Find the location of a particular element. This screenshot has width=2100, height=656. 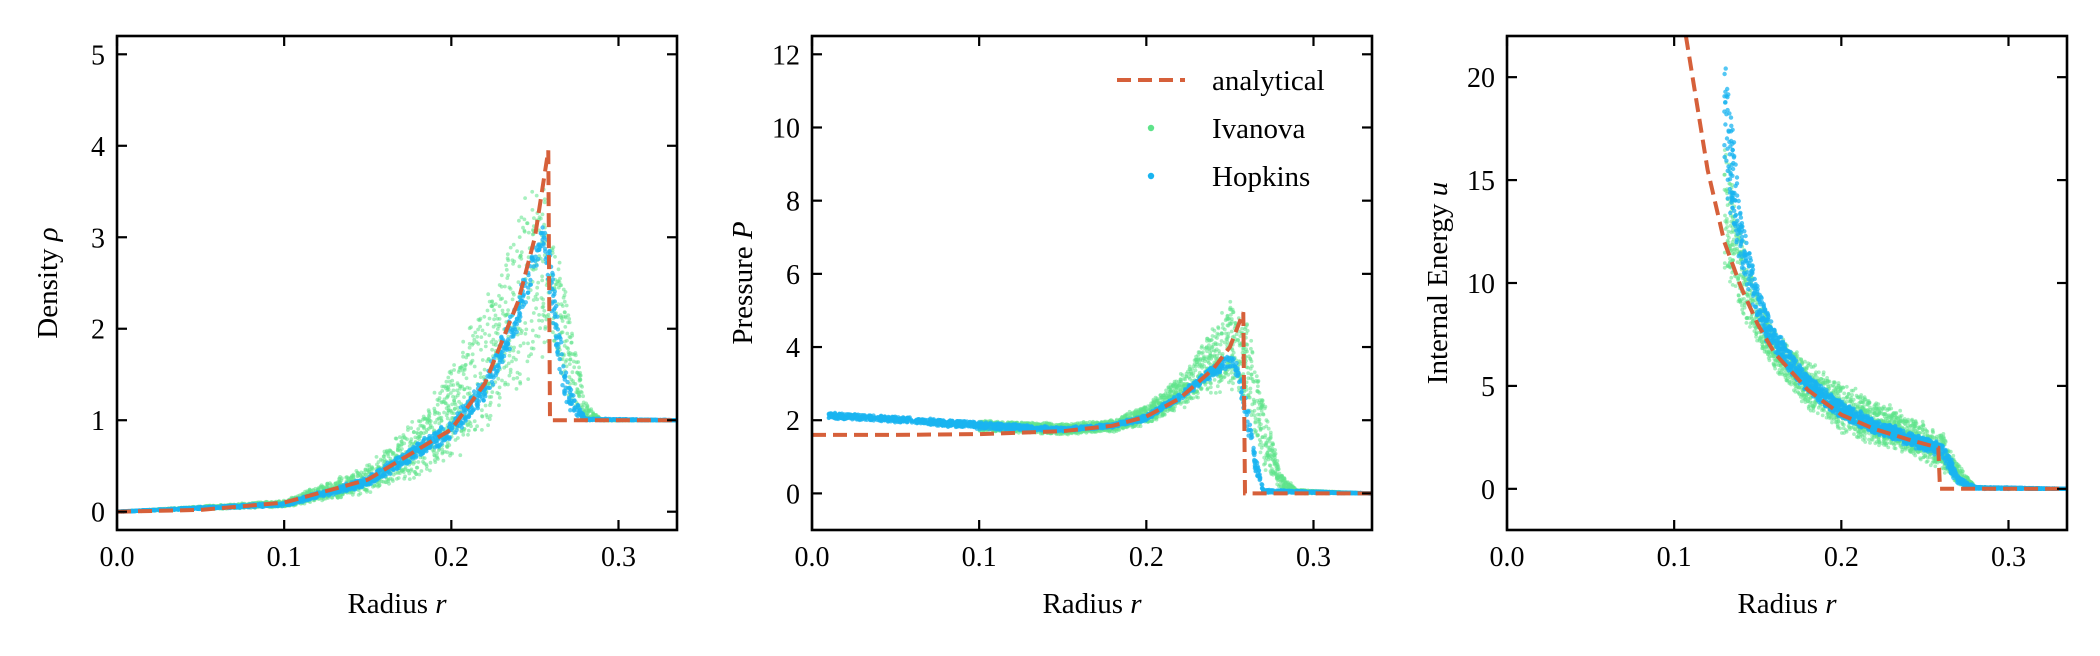

x-tick-label: 0.2 is located at coordinates (451, 557).